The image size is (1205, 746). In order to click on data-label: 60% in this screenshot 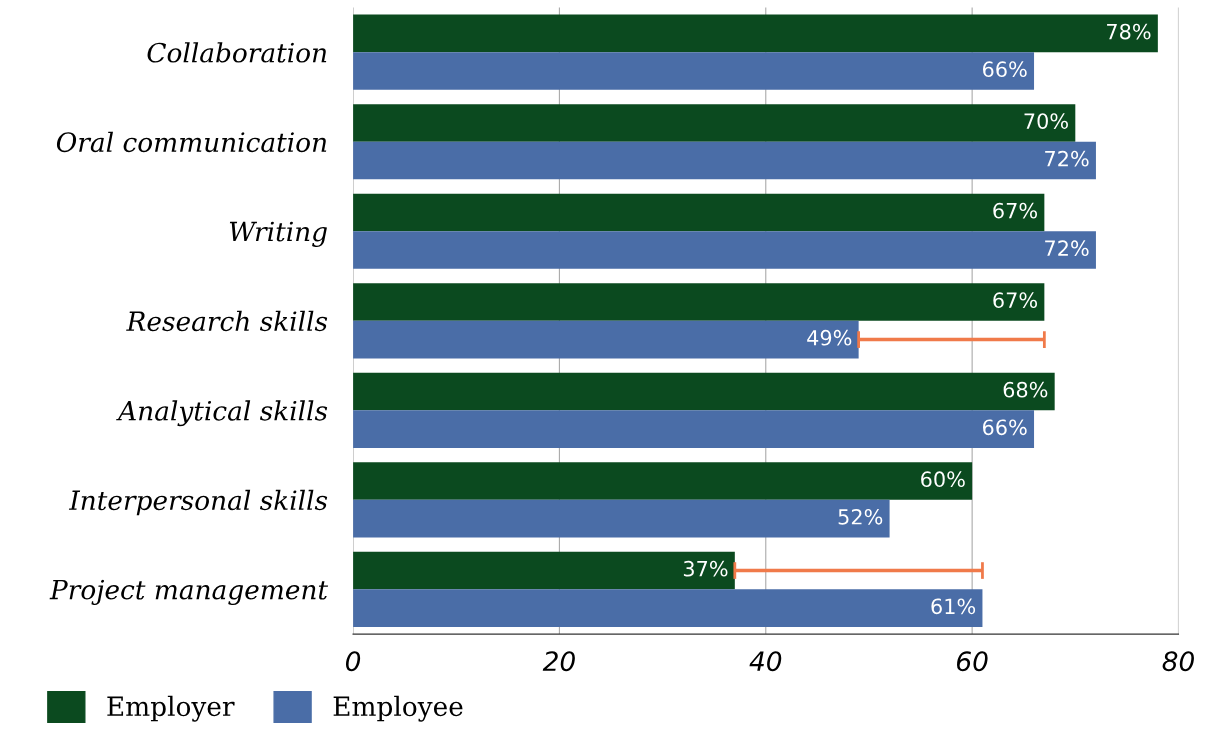, I will do `click(943, 479)`.